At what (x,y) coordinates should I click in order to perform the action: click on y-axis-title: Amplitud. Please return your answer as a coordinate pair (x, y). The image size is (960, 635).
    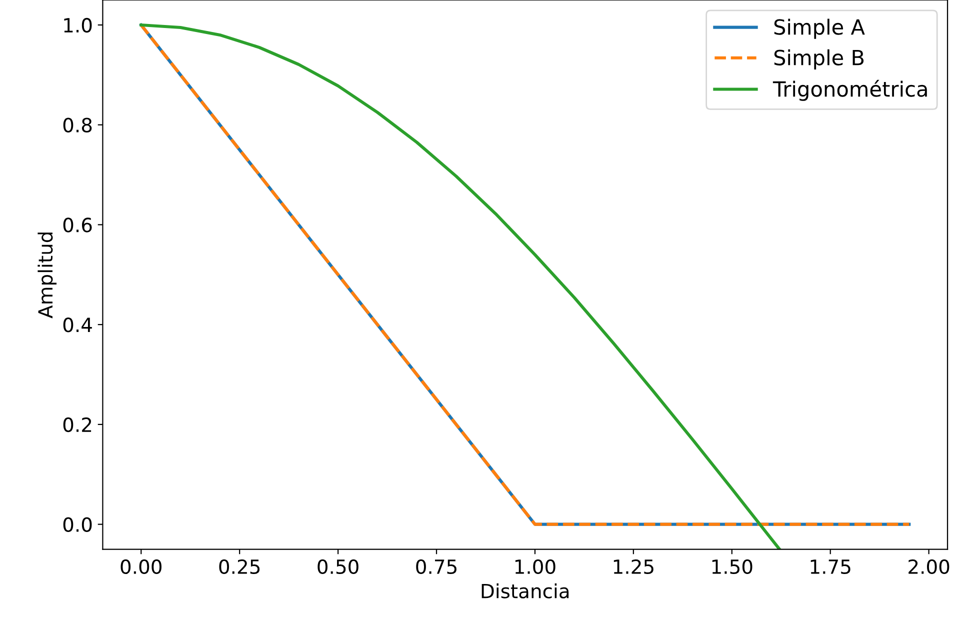
    Looking at the image, I should click on (47, 275).